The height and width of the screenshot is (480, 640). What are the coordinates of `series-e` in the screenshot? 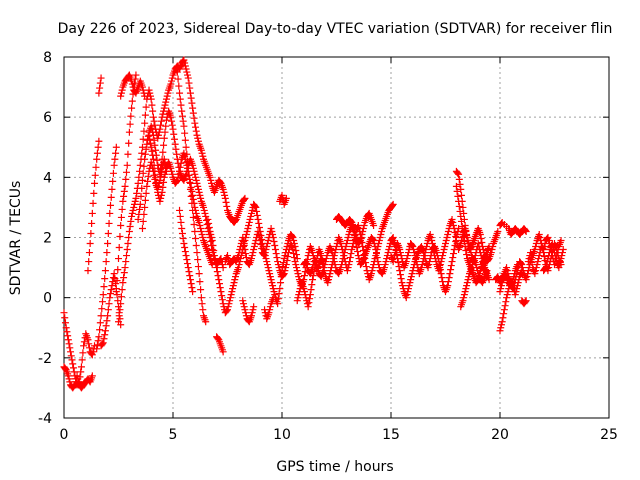 It's located at (106, 248).